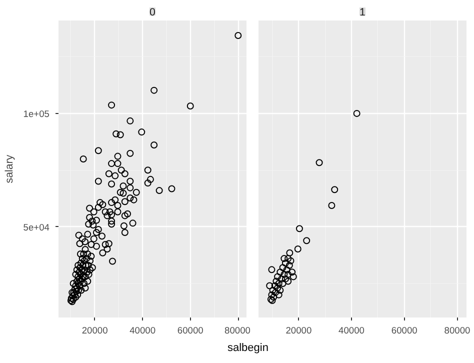  Describe the element at coordinates (153, 12) in the screenshot. I see `chart-title: 0` at that location.